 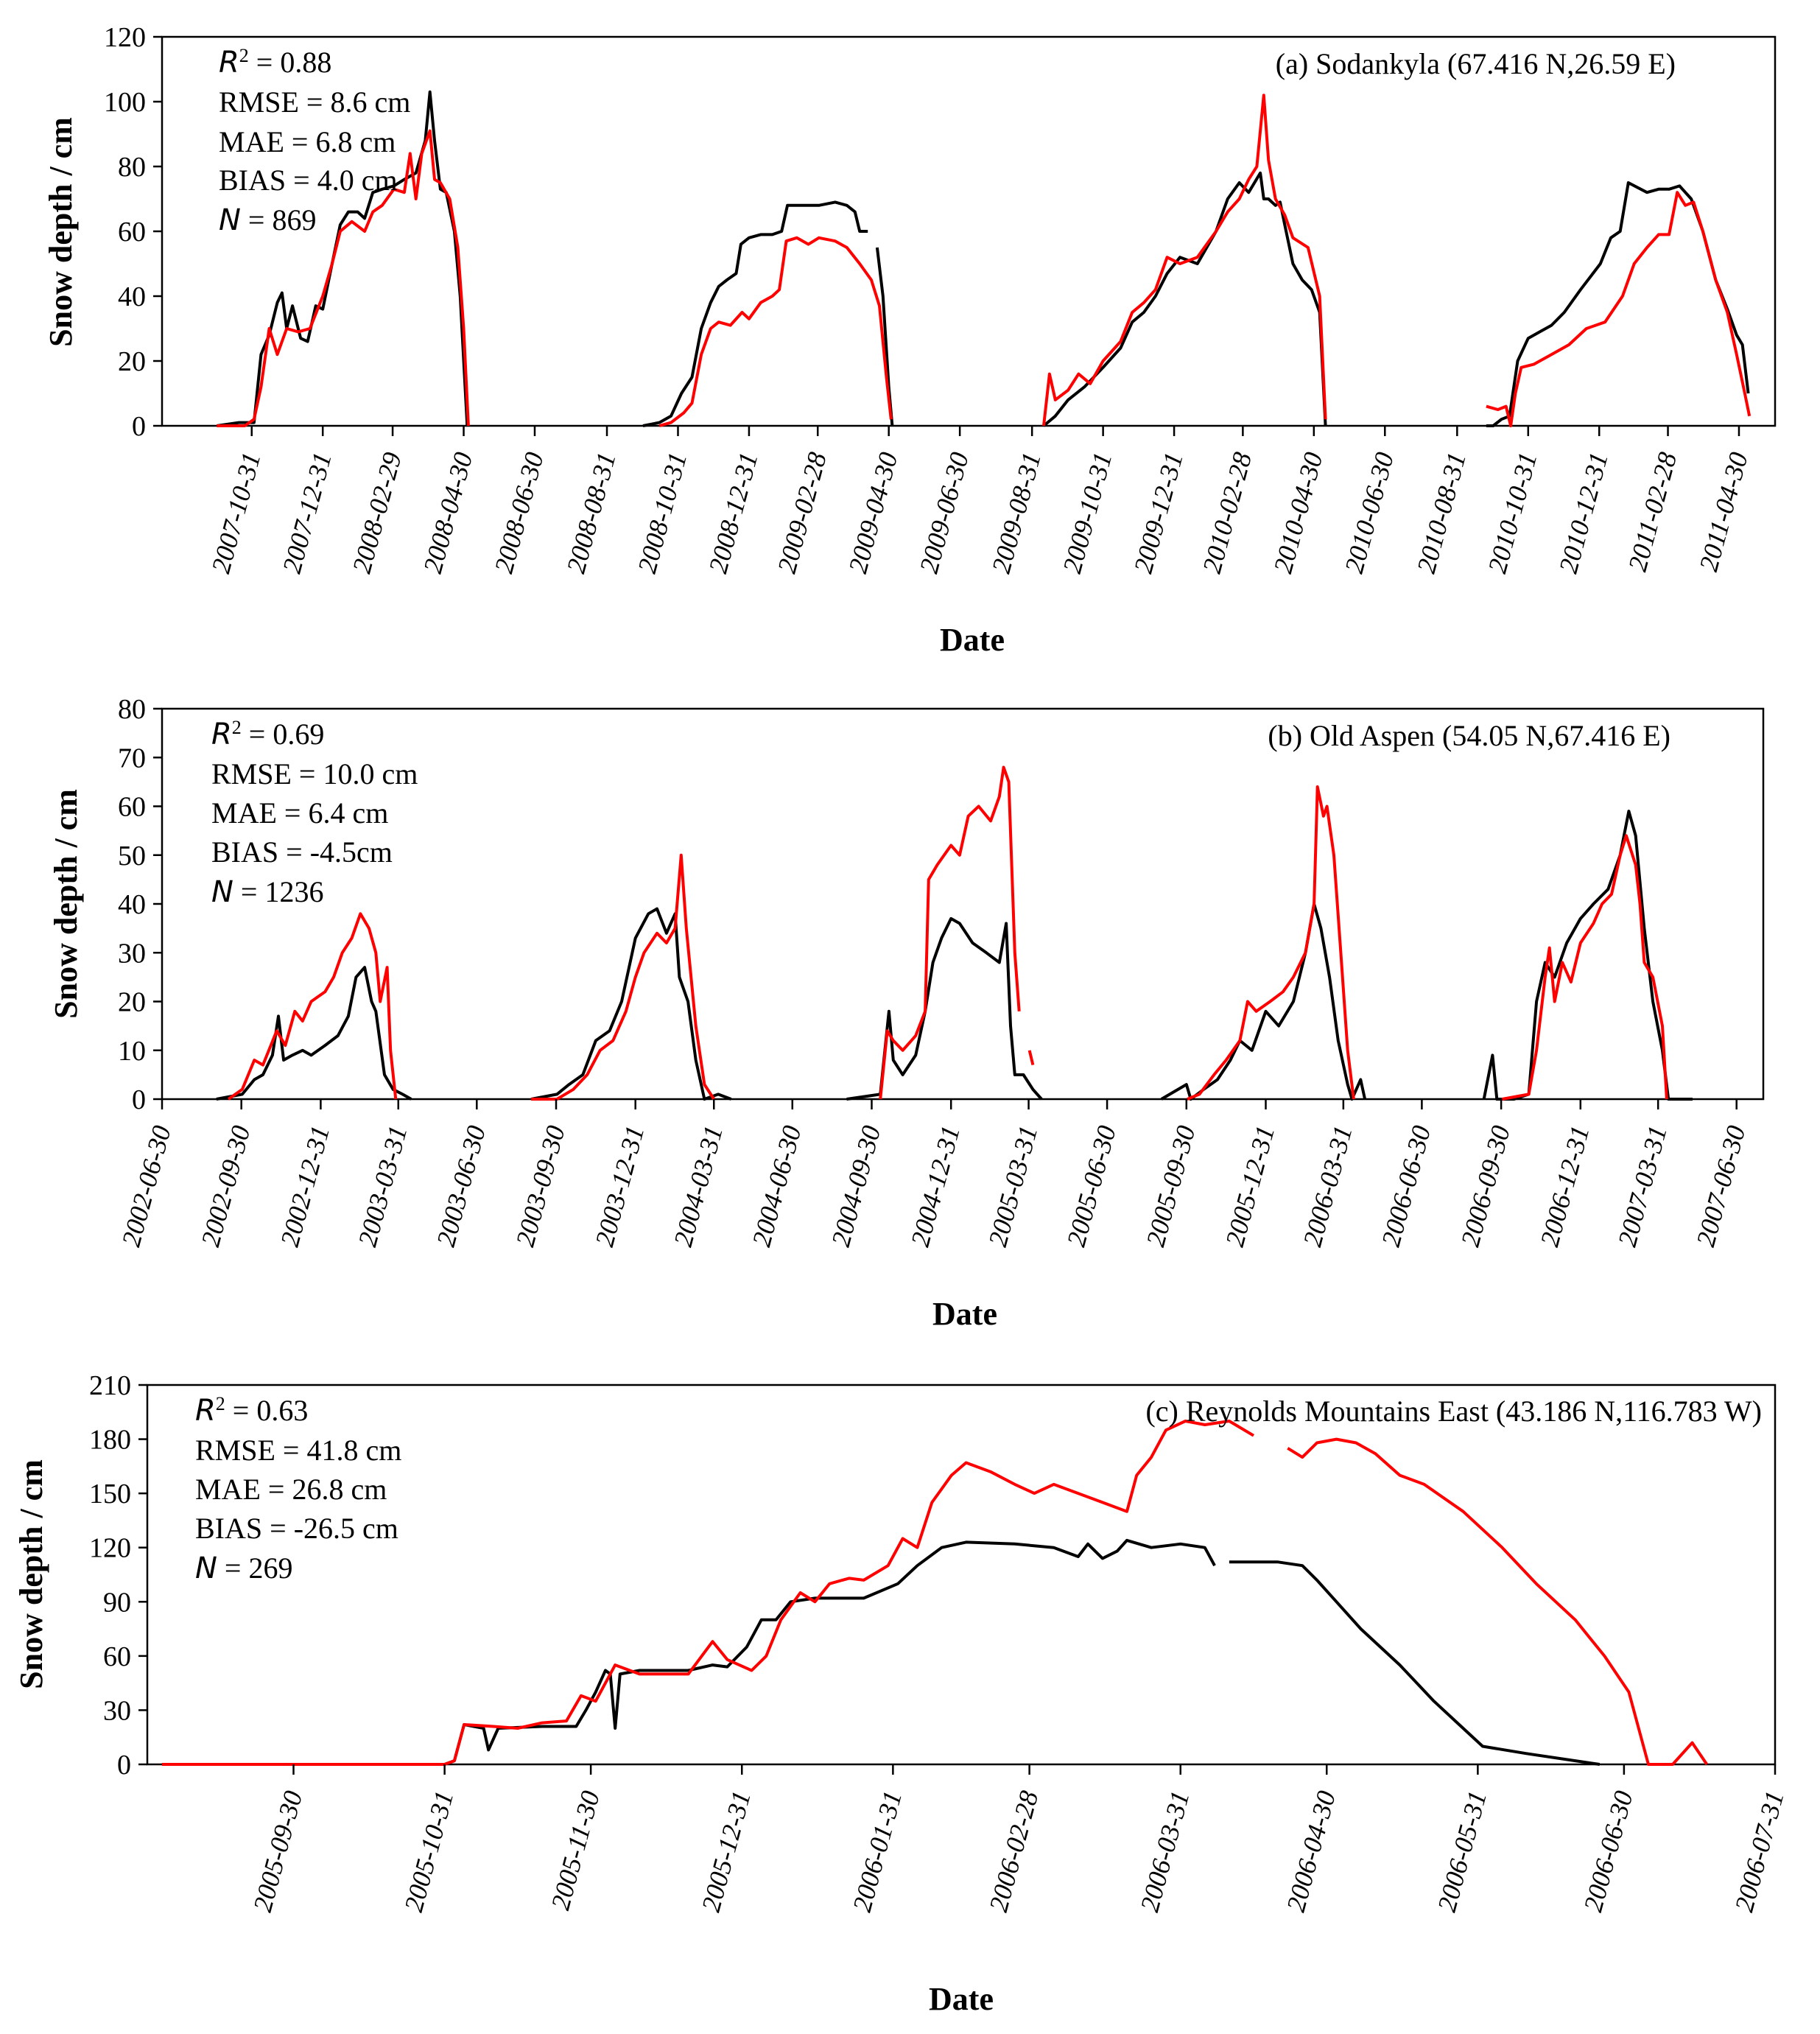 What do you see at coordinates (252, 1410) in the screenshot?
I see `r2-stat: R2 = 0.63` at bounding box center [252, 1410].